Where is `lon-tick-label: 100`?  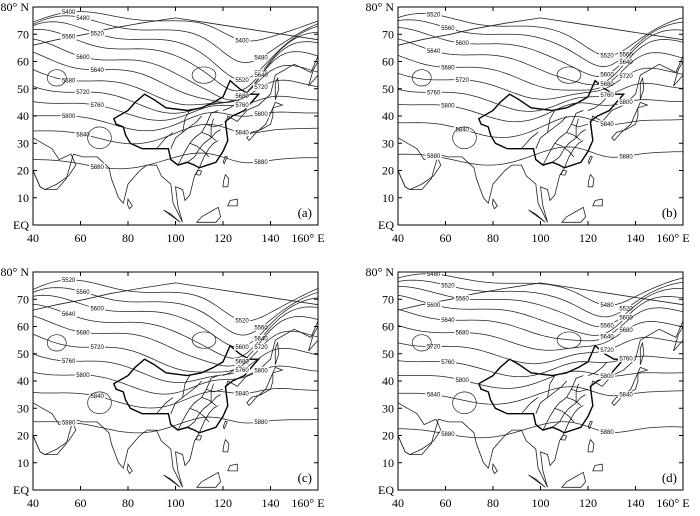
lon-tick-label: 100 is located at coordinates (176, 238).